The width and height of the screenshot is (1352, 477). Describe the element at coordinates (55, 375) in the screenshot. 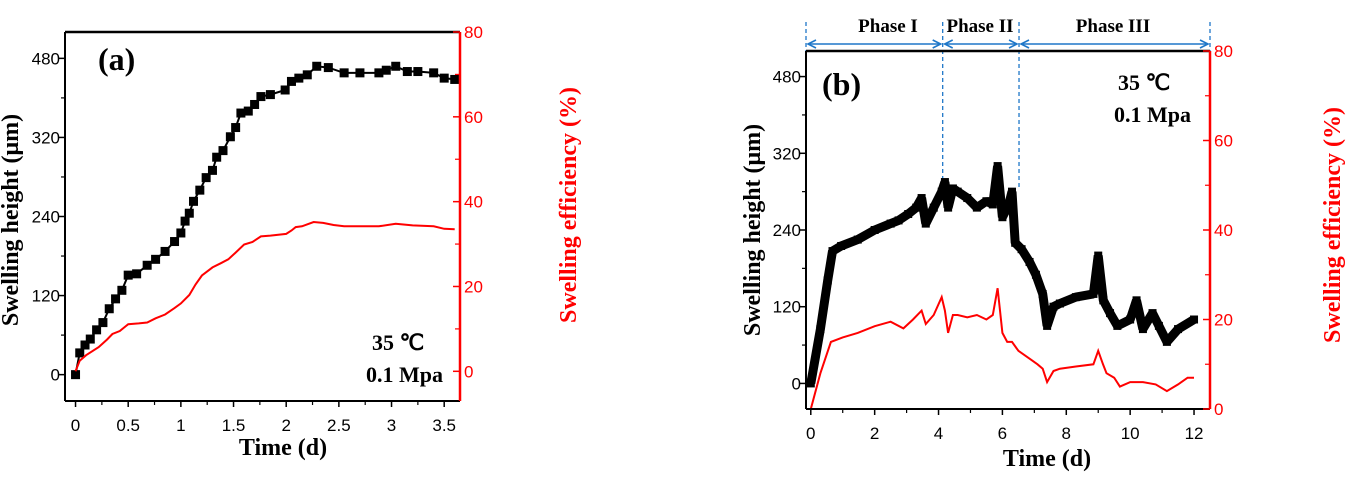

I see `y-tick-label: 0` at that location.